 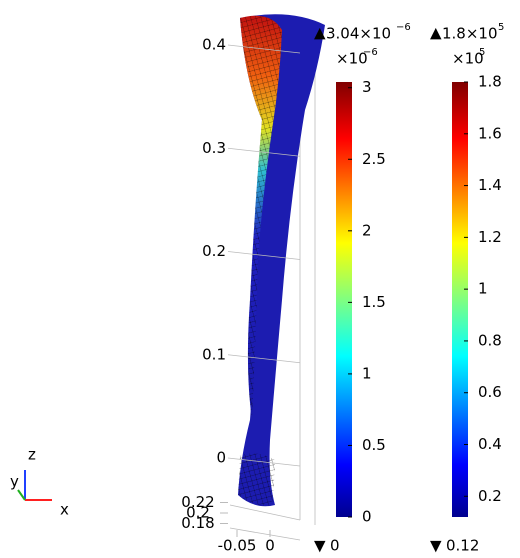 I want to click on colorbar-tick-label: 0.8, so click(x=490, y=340).